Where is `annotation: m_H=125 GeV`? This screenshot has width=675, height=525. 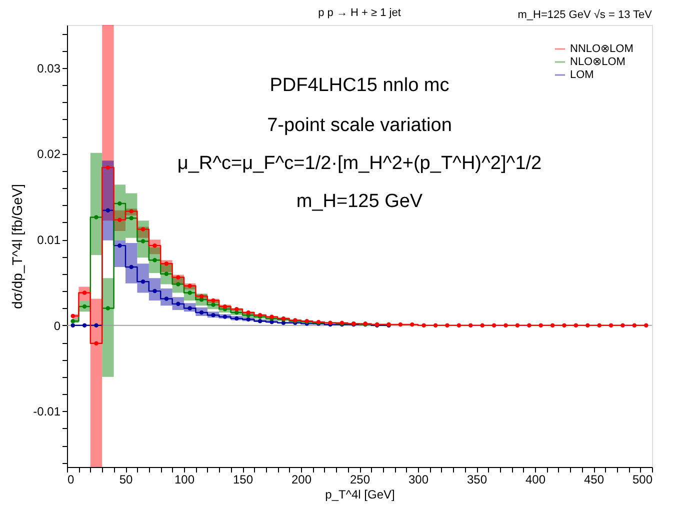
annotation: m_H=125 GeV is located at coordinates (359, 201).